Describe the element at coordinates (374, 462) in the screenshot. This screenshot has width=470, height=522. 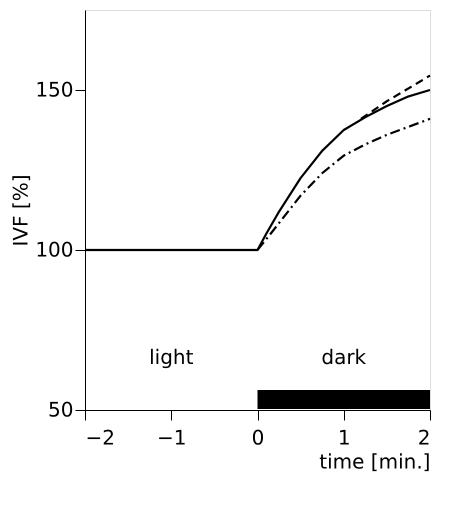
I see `x-axis-title: time [min.]` at that location.